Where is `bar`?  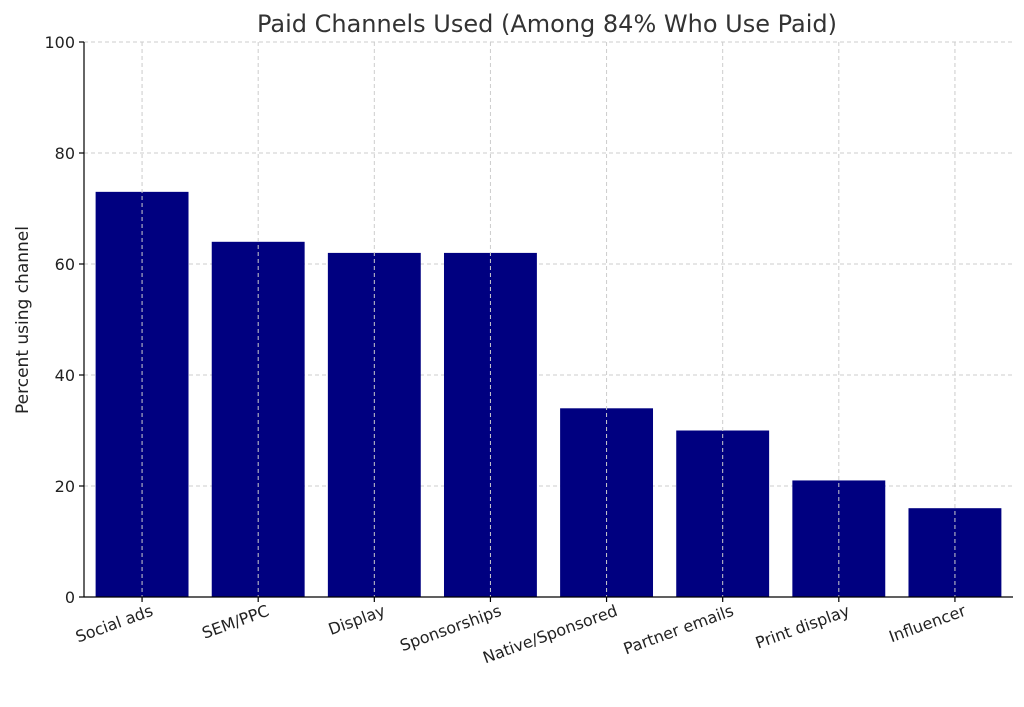 bar is located at coordinates (607, 502).